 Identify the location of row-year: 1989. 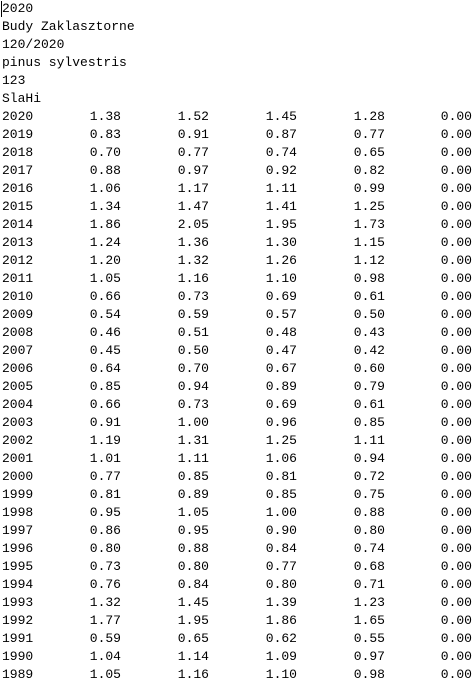
(18, 674).